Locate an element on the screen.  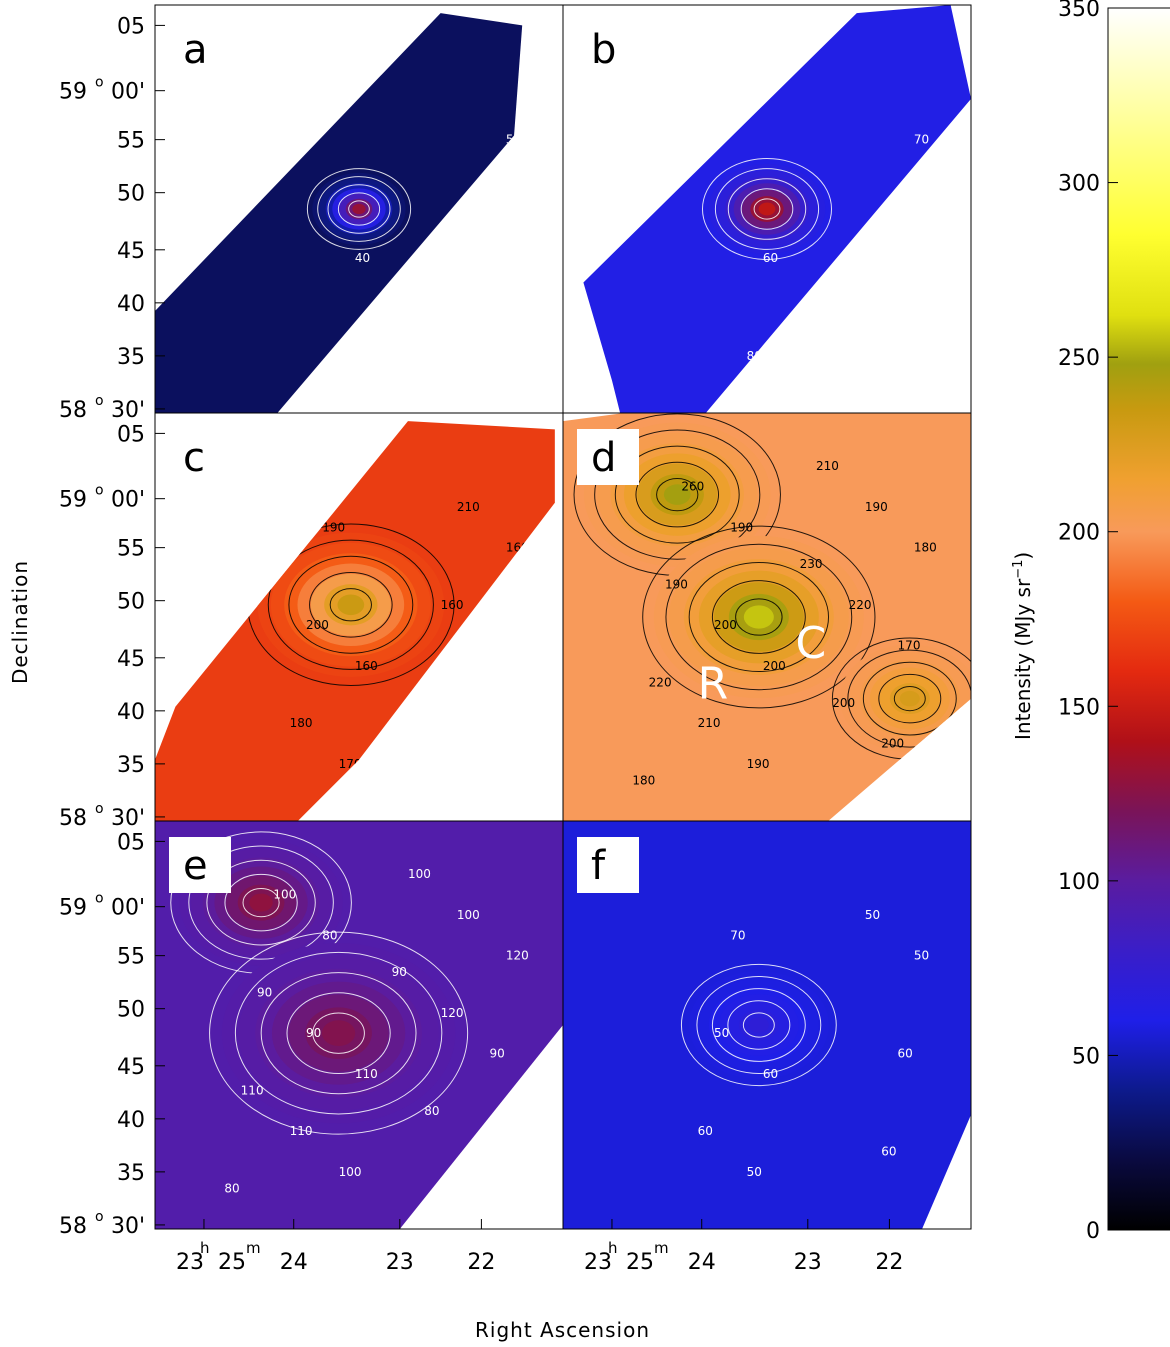
dec-tick-label: 40 is located at coordinates (131, 304).